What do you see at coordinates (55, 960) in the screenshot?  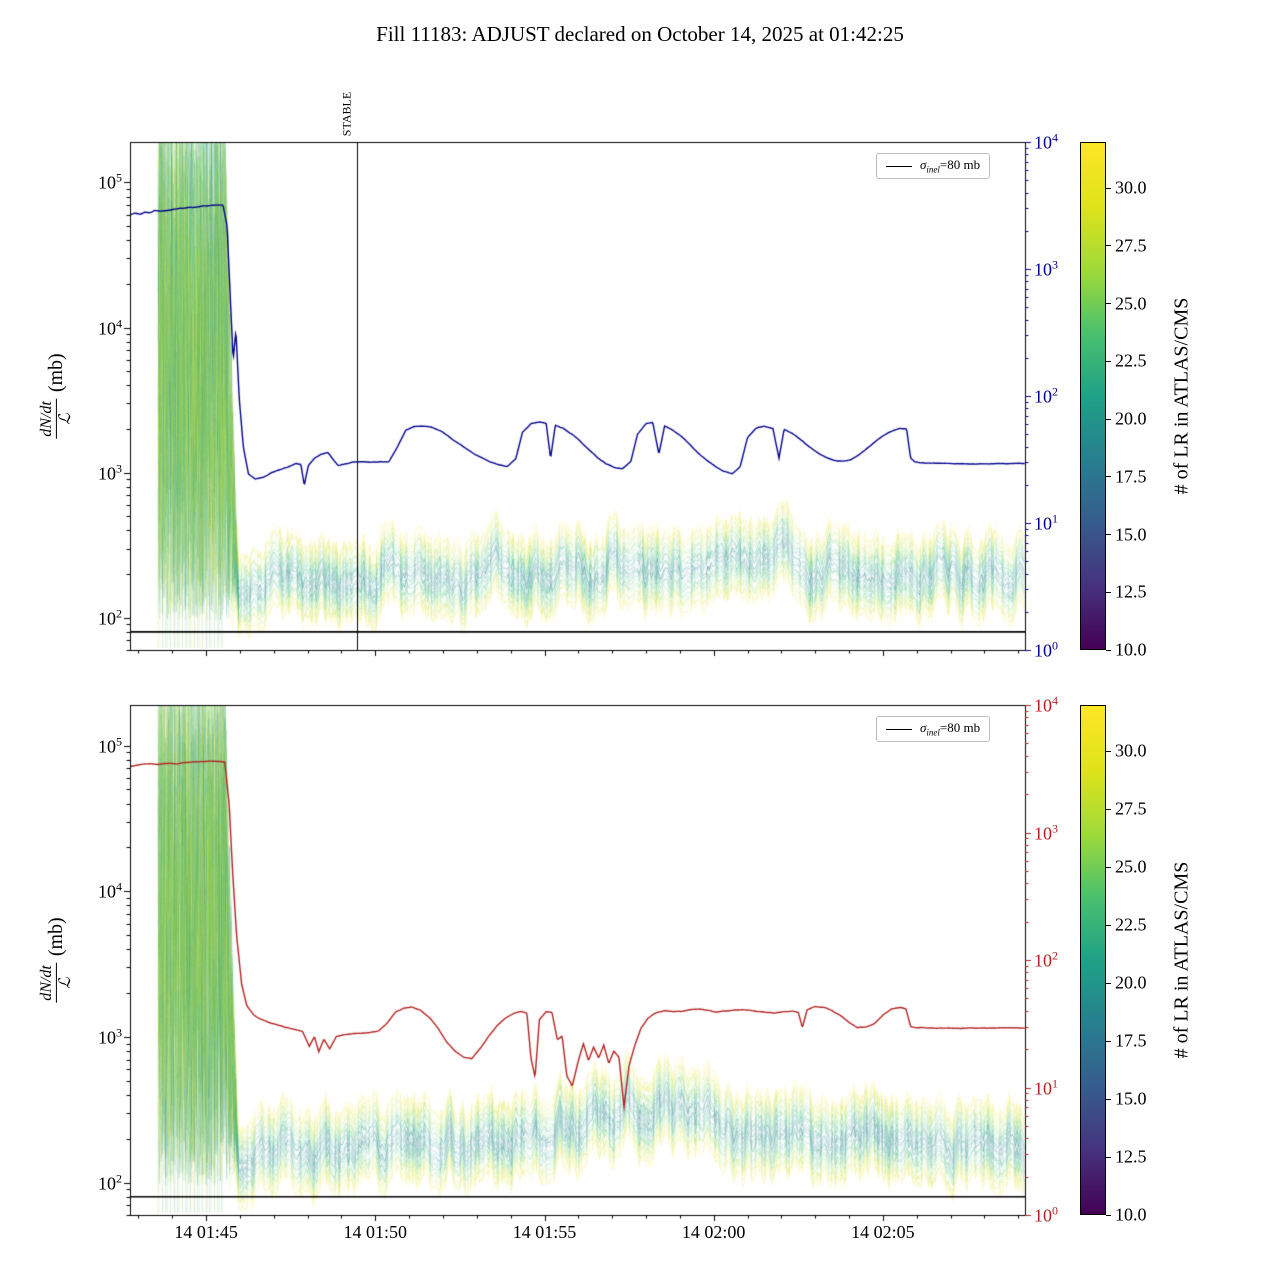 I see `y-axis-label-bottom: dN/dt ℒ (mb)` at bounding box center [55, 960].